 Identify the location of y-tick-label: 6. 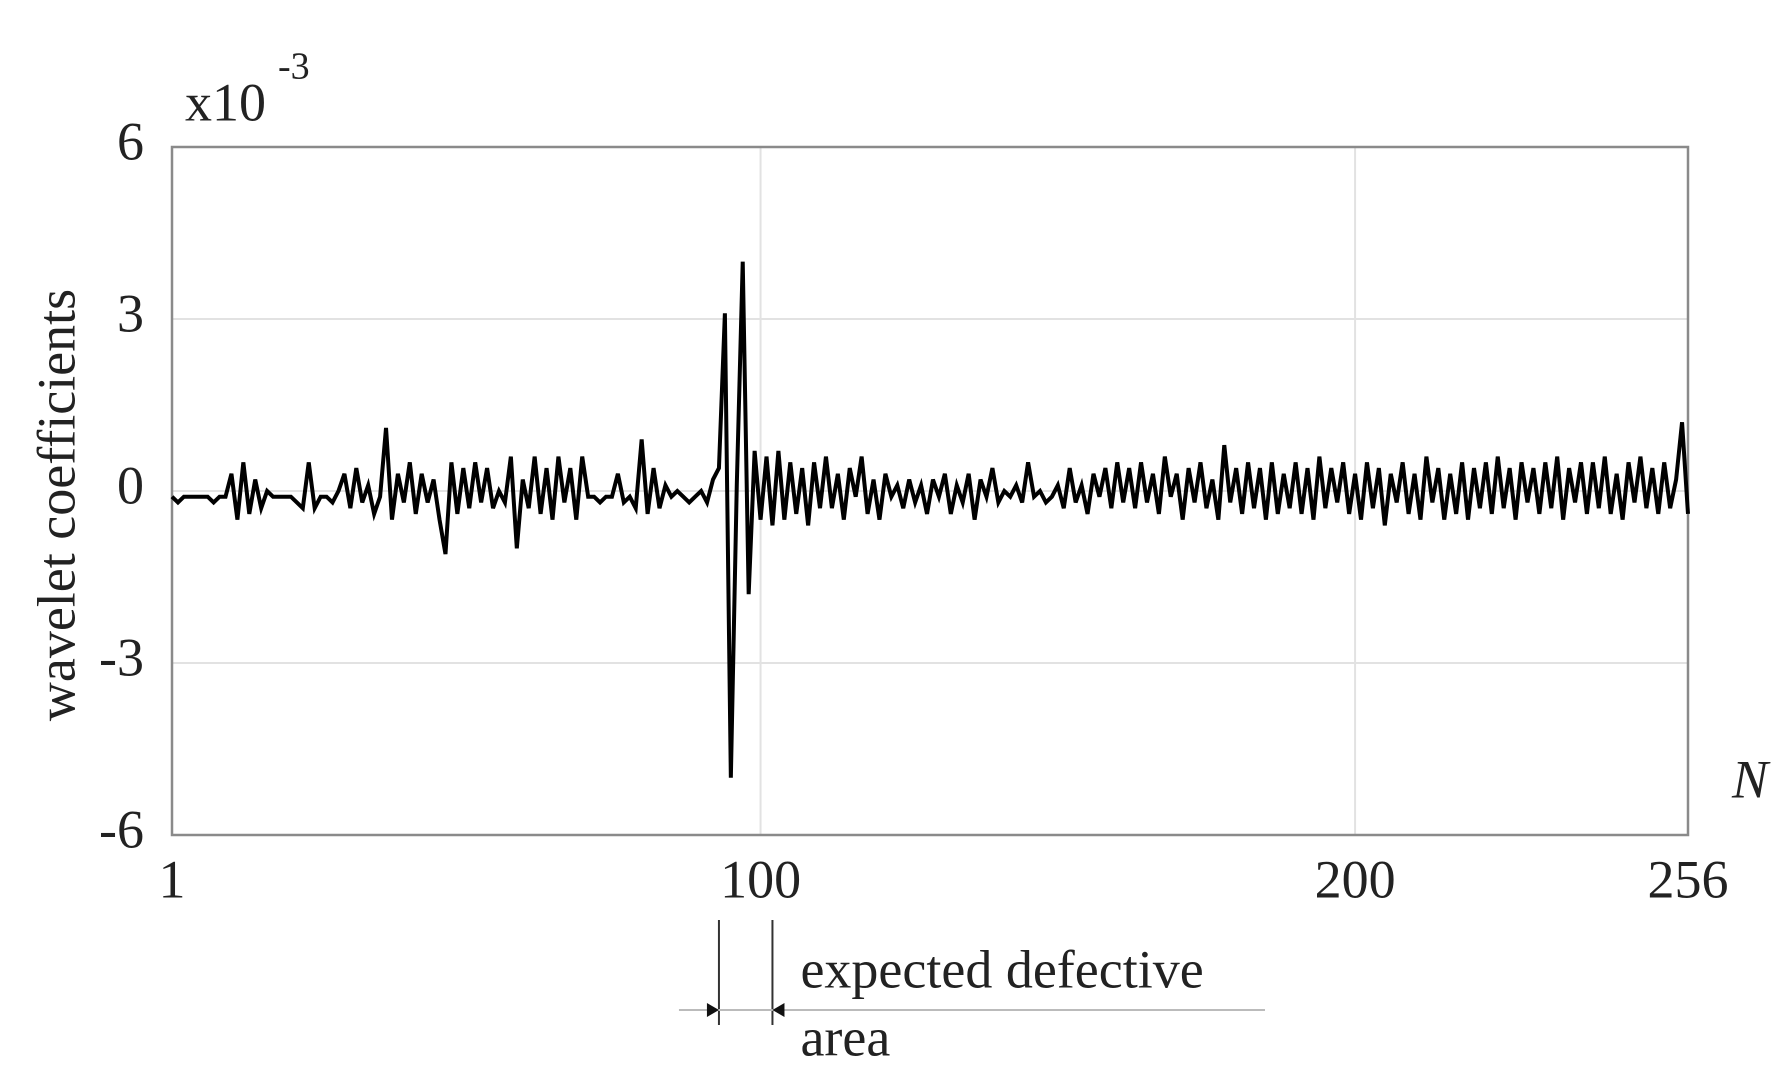
(130, 141).